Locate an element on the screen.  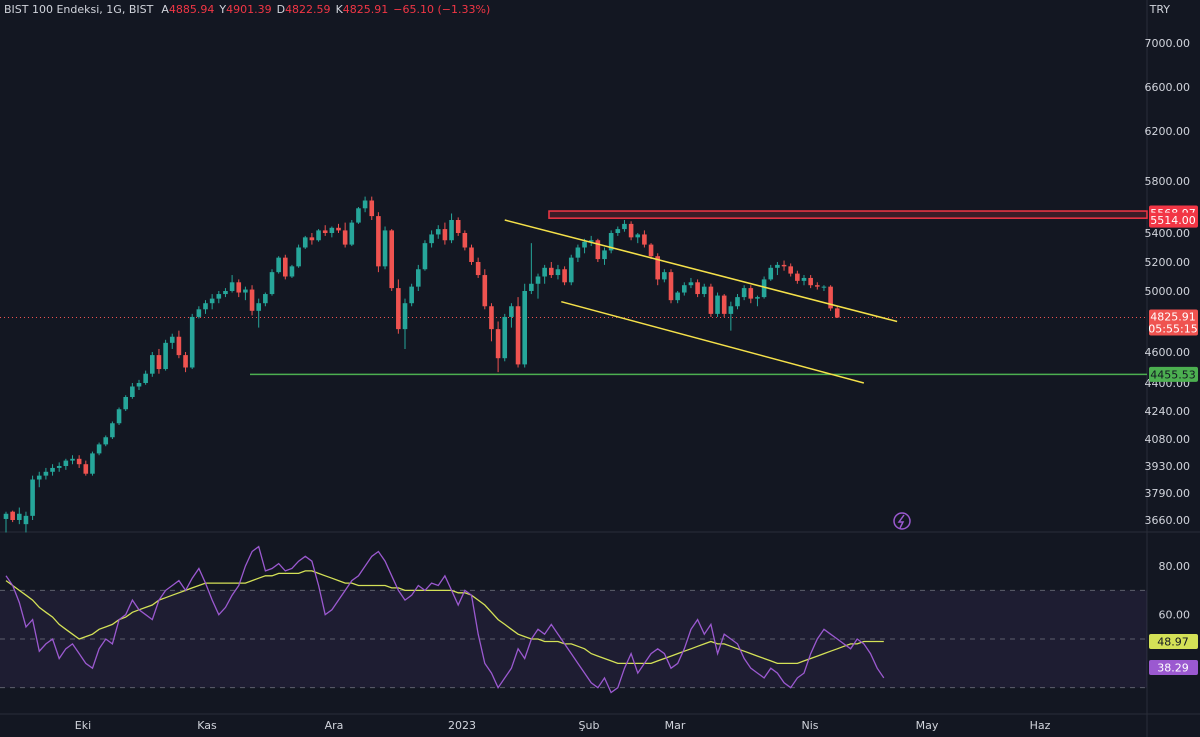
symbol-title: BIST 100 Endeksi, 1G, BIST is located at coordinates (79, 9).